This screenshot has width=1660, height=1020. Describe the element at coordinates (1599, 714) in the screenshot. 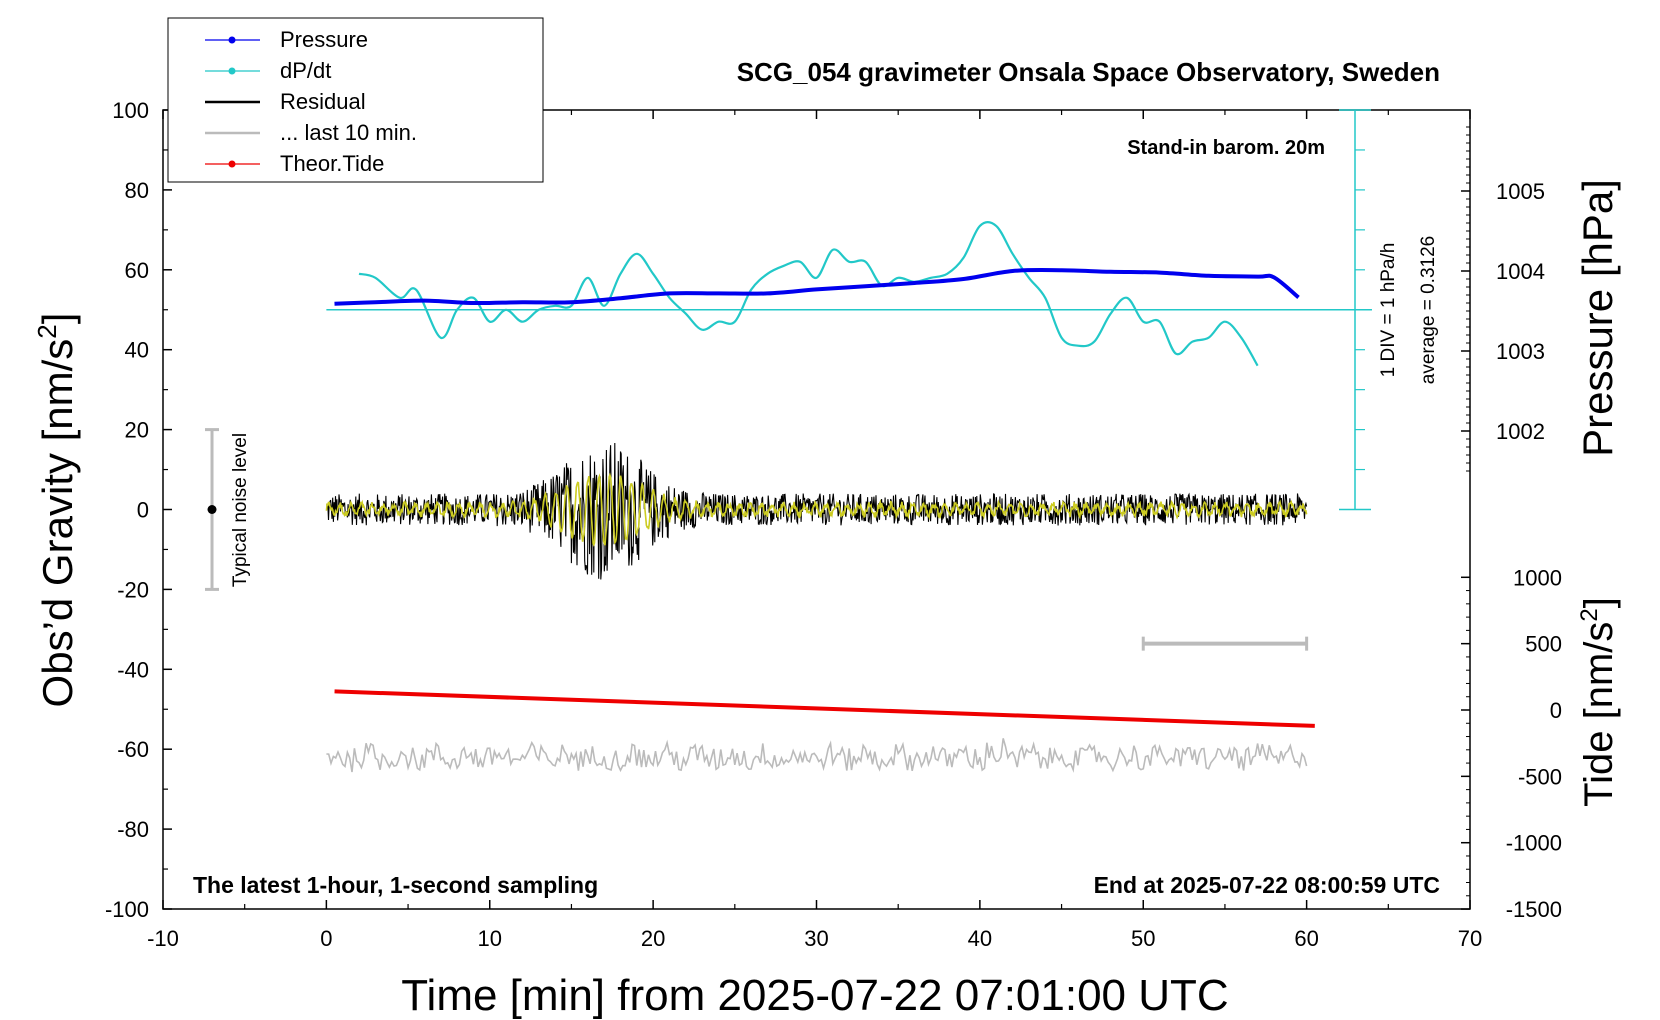

I see `tide-axis-label-main: Tide [nm/s` at that location.